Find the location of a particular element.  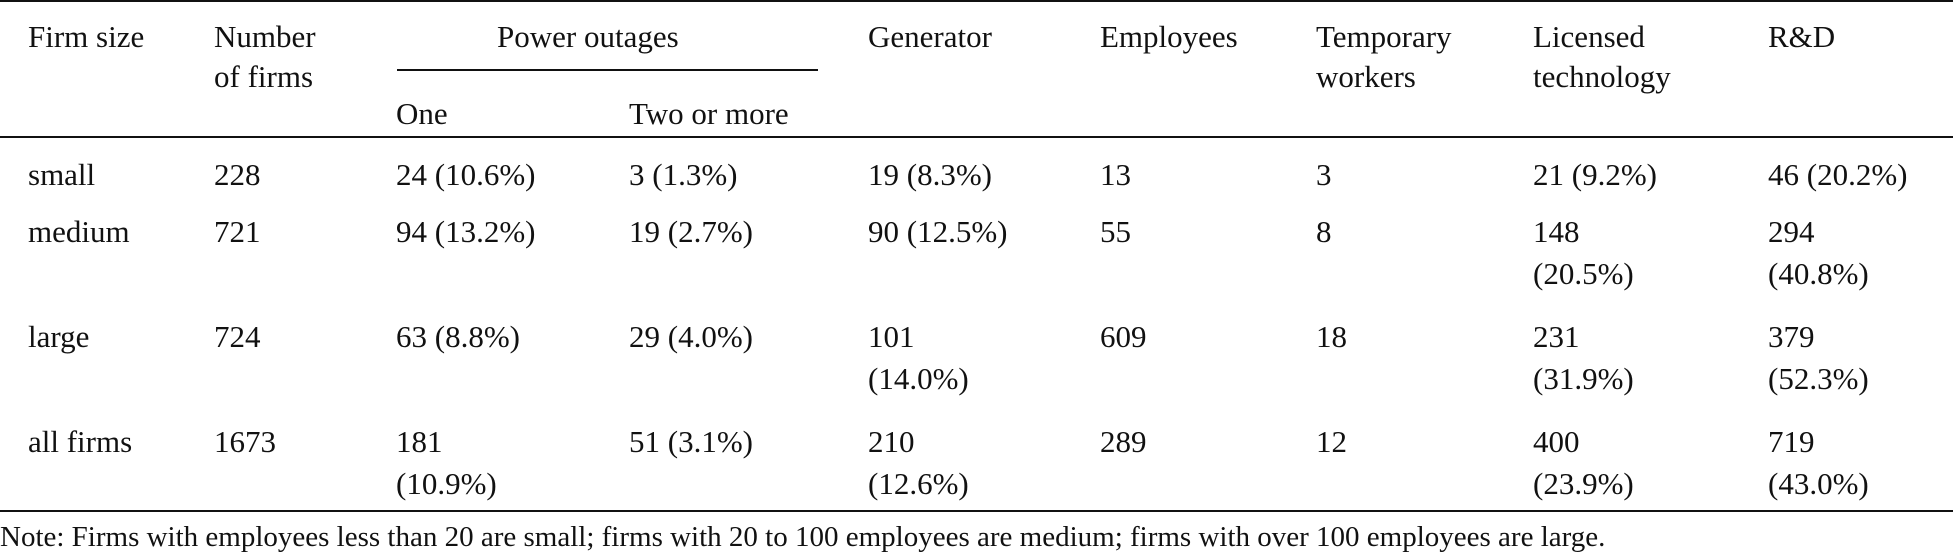

header-temporary-workers-line1: Temporary is located at coordinates (1384, 36).